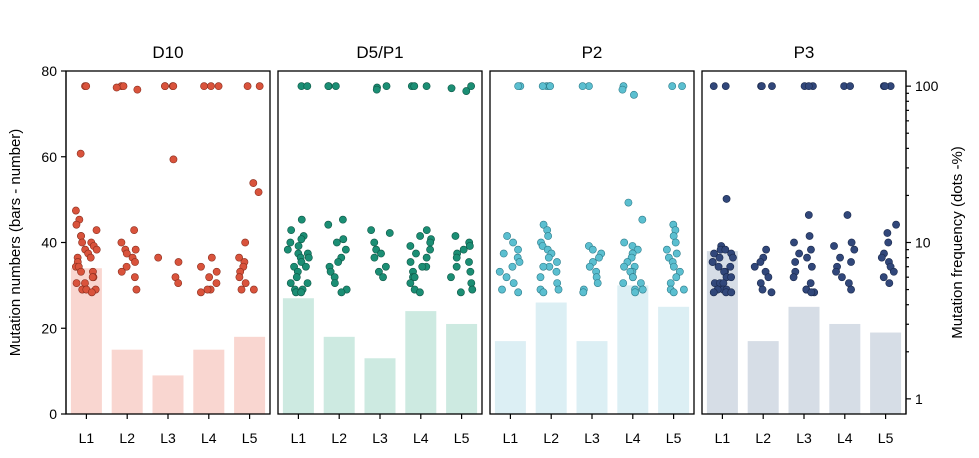  What do you see at coordinates (592, 438) in the screenshot?
I see `x-tick-label: L3` at bounding box center [592, 438].